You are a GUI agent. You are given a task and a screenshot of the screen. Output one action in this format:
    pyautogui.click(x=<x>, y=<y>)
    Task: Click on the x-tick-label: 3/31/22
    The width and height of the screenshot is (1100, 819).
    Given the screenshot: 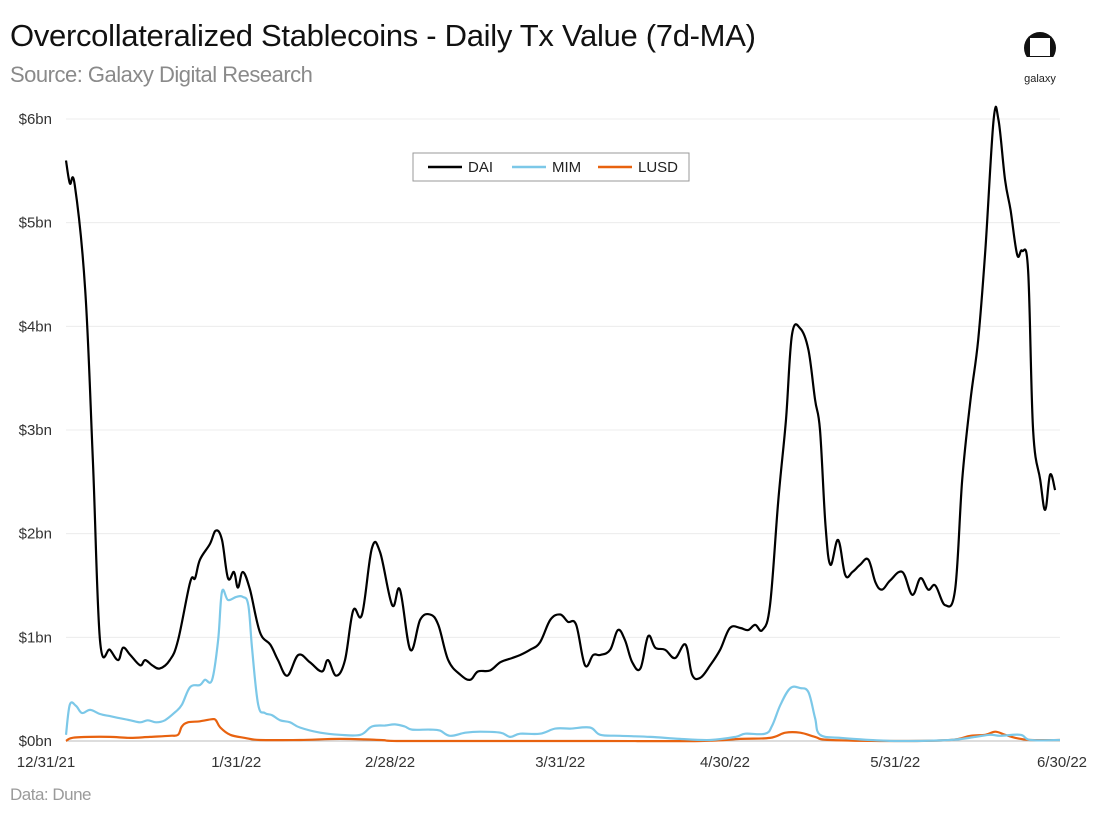 What is the action you would take?
    pyautogui.click(x=560, y=762)
    